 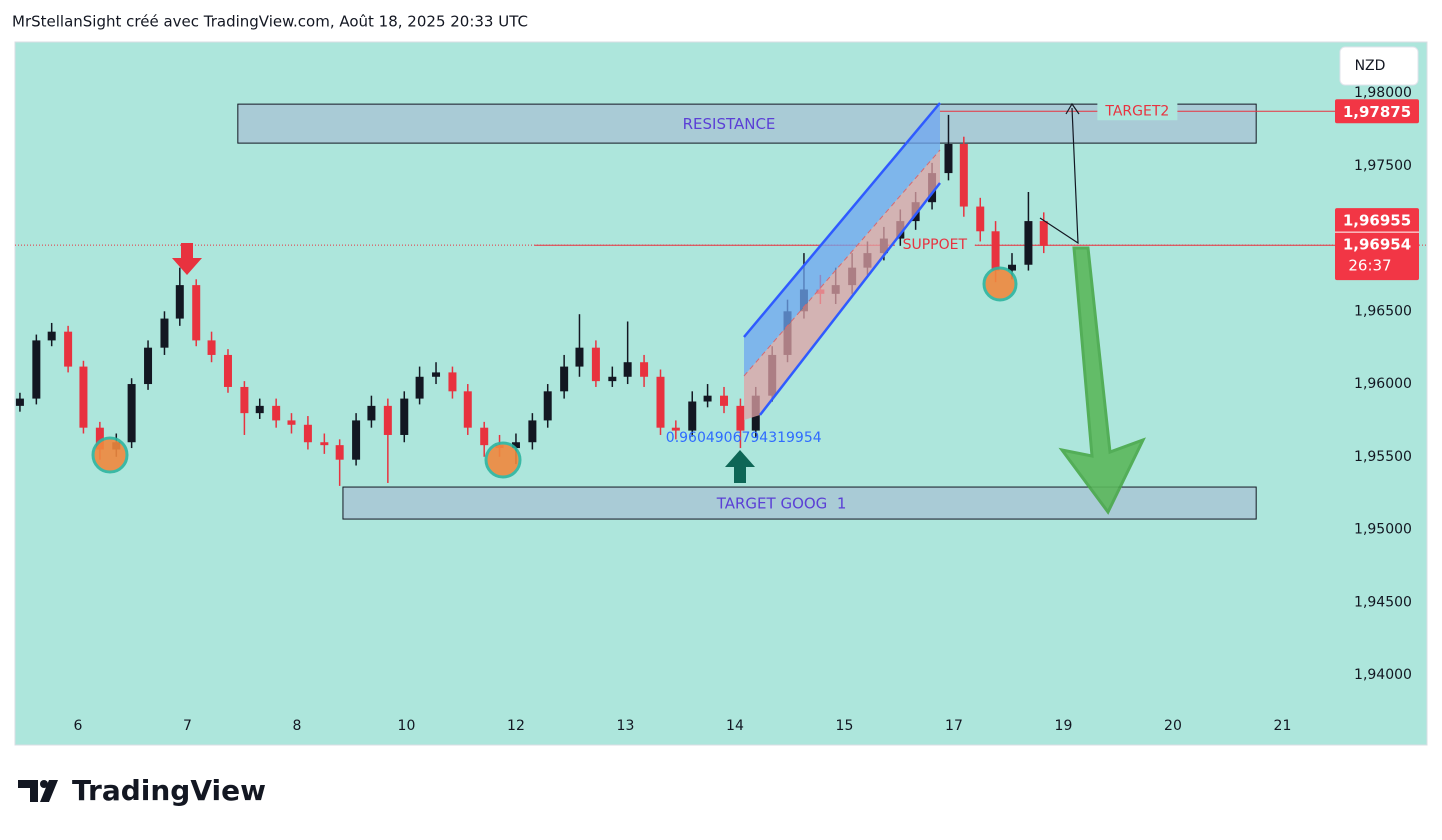 I want to click on currency: NZD, so click(x=1370, y=66).